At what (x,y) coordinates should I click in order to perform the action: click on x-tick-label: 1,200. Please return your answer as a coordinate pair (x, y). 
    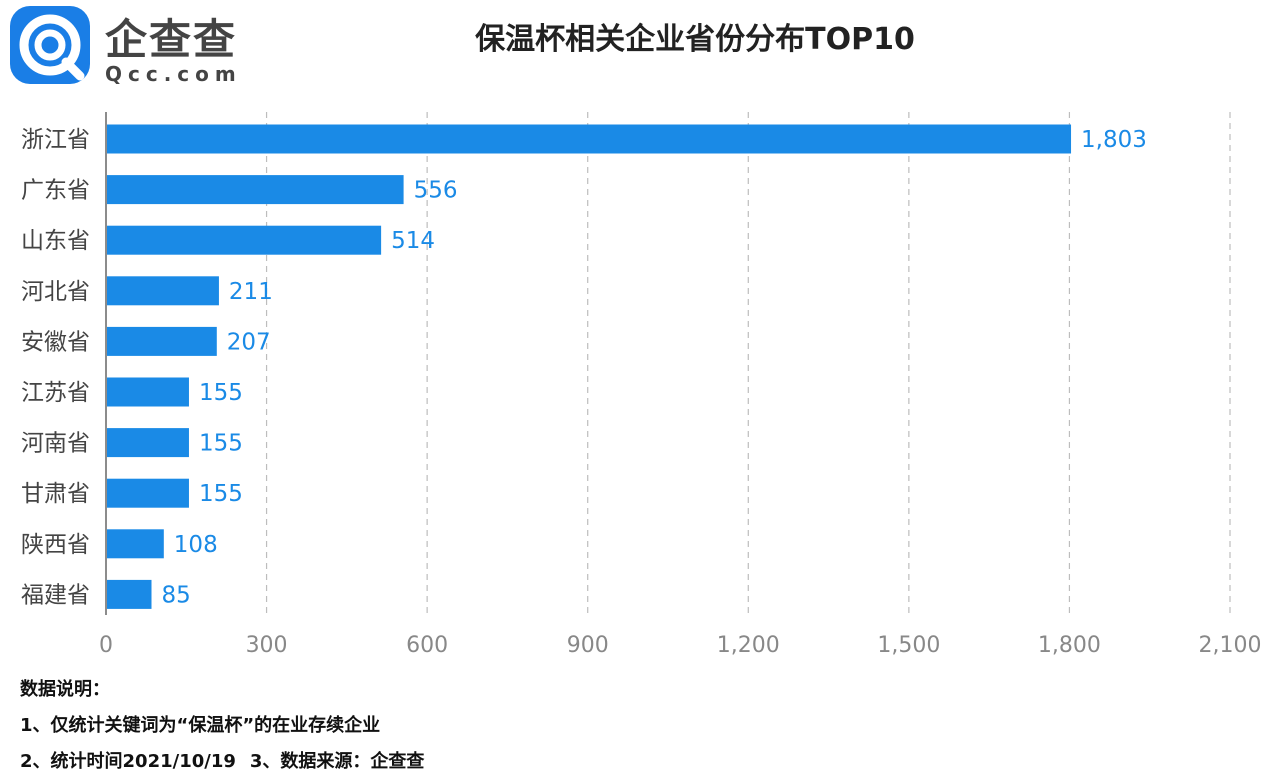
    Looking at the image, I should click on (748, 645).